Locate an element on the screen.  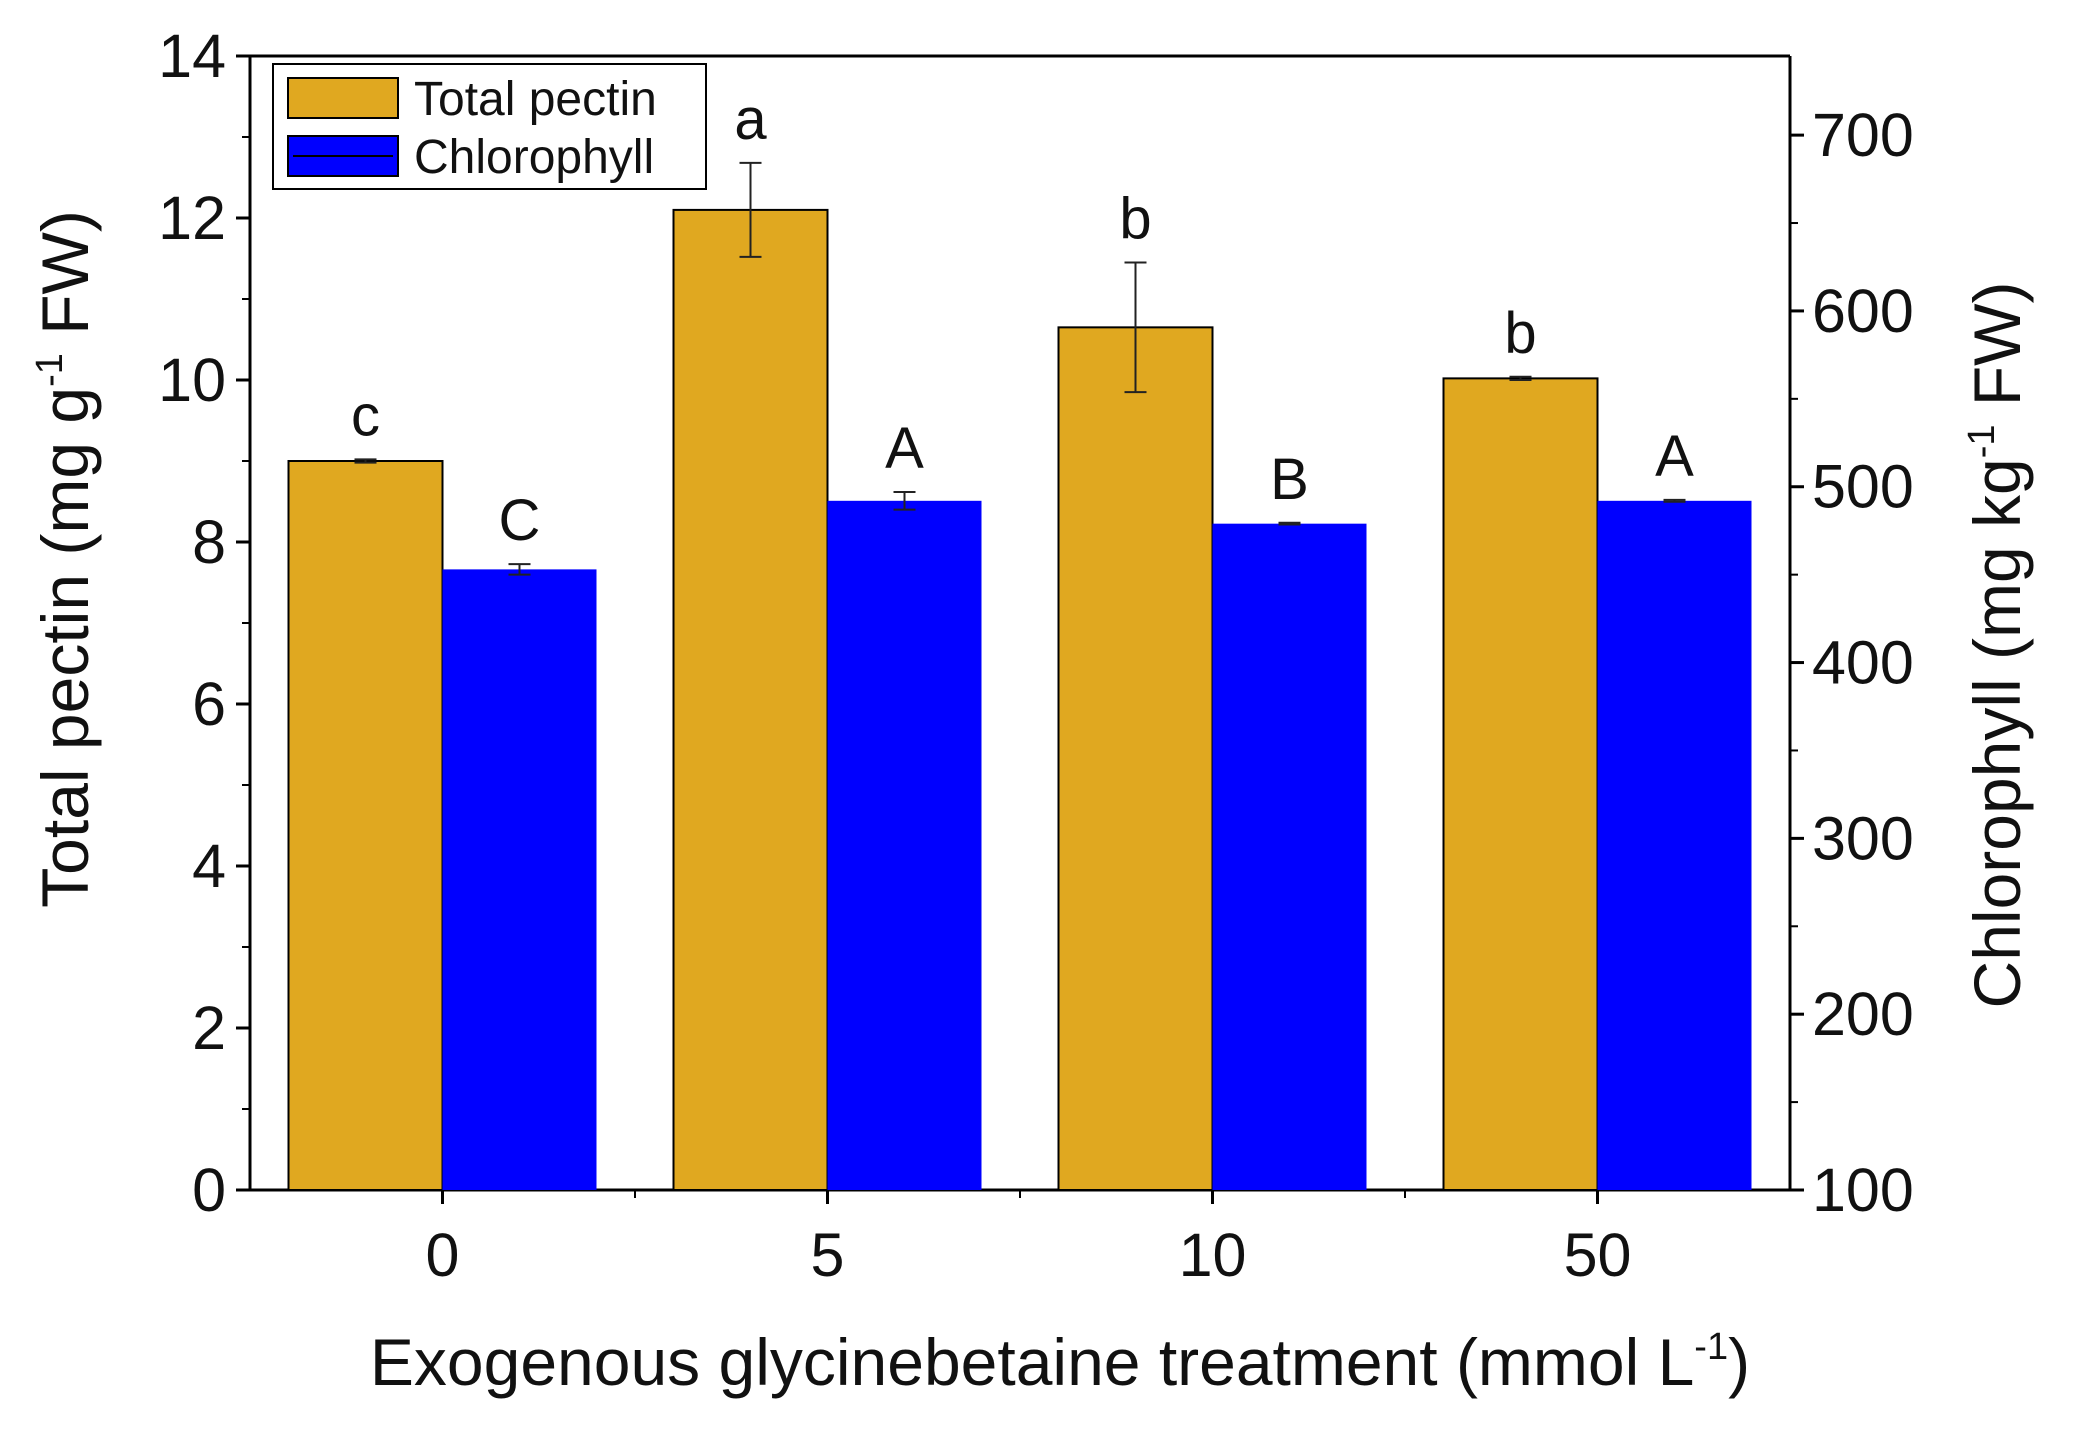
y-left-tick-label: 4 is located at coordinates (209, 866).